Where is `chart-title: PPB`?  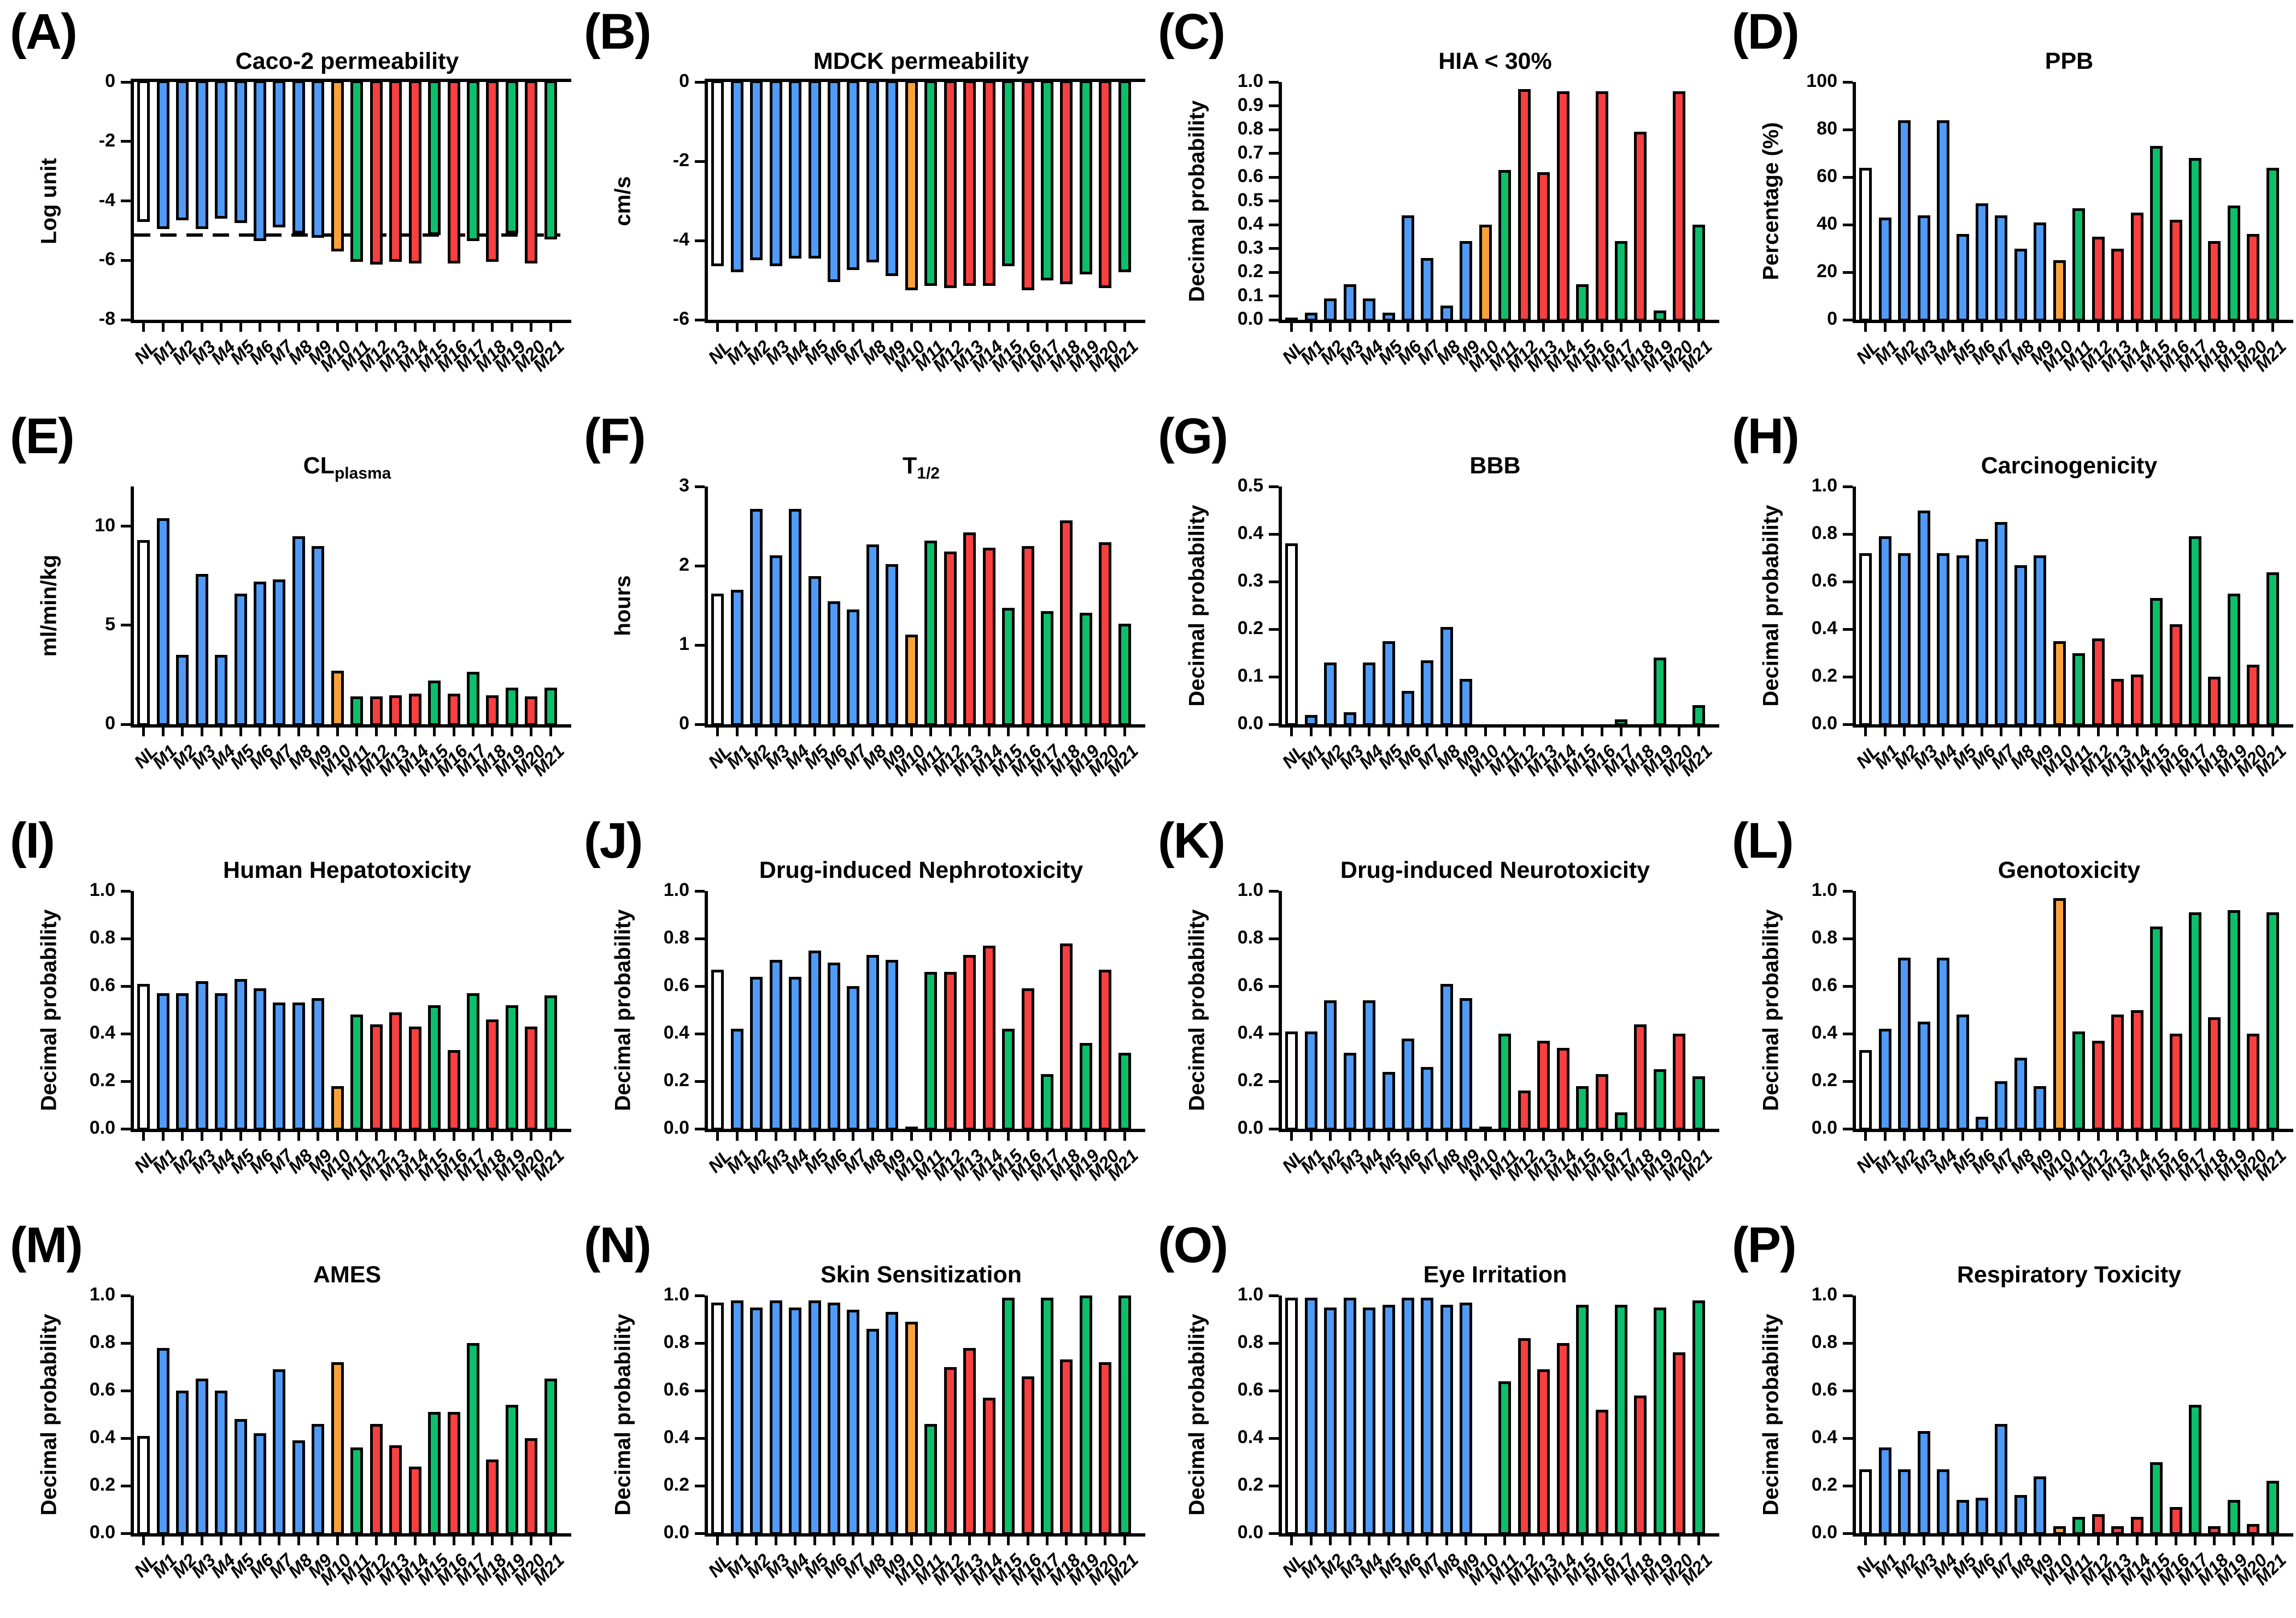
chart-title: PPB is located at coordinates (2069, 61).